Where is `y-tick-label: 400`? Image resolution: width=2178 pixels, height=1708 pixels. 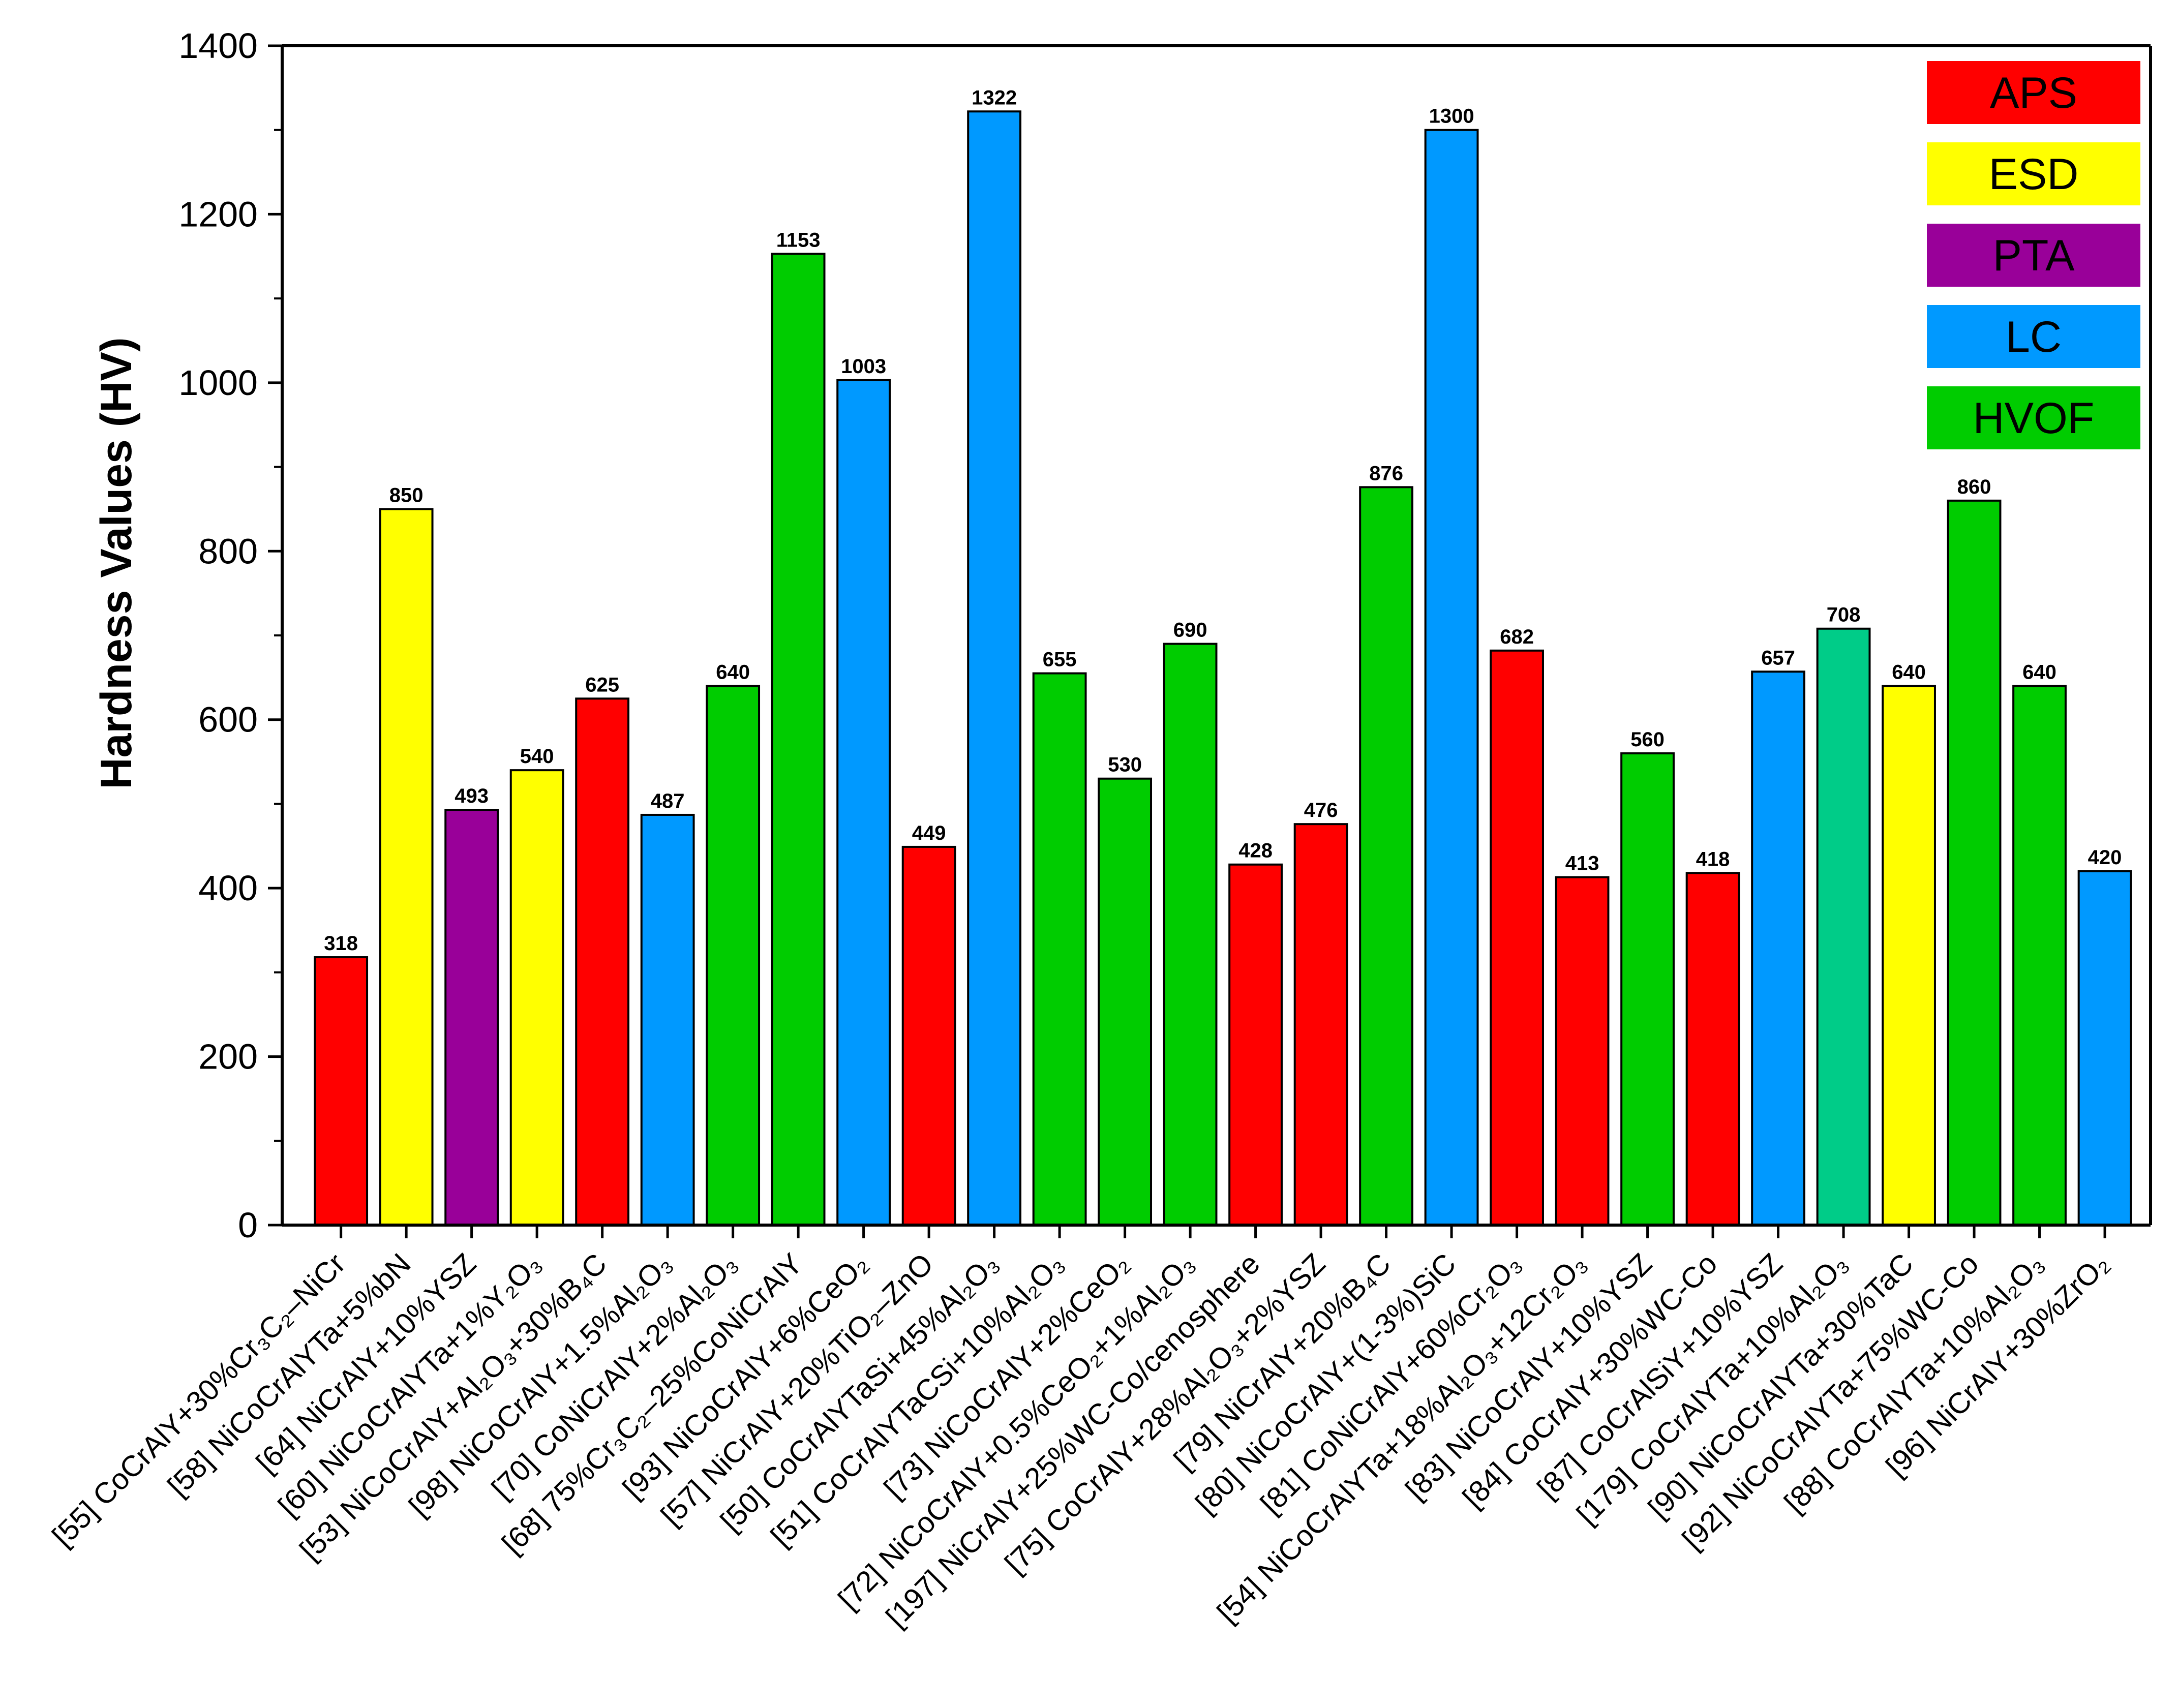 y-tick-label: 400 is located at coordinates (228, 888).